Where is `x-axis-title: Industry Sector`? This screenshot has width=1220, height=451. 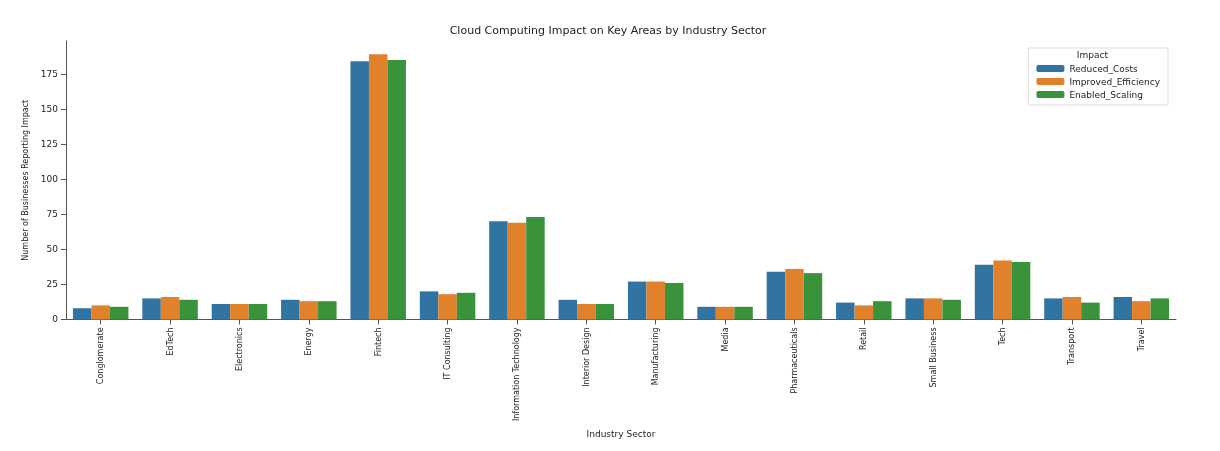 x-axis-title: Industry Sector is located at coordinates (621, 433).